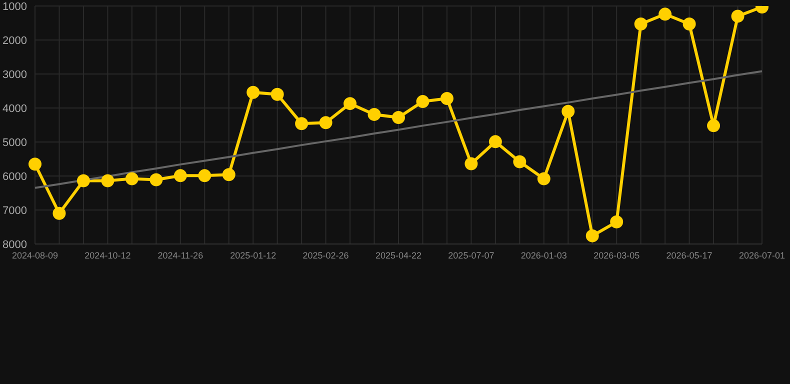  I want to click on x-tick-label: 2025-01-12, so click(253, 255).